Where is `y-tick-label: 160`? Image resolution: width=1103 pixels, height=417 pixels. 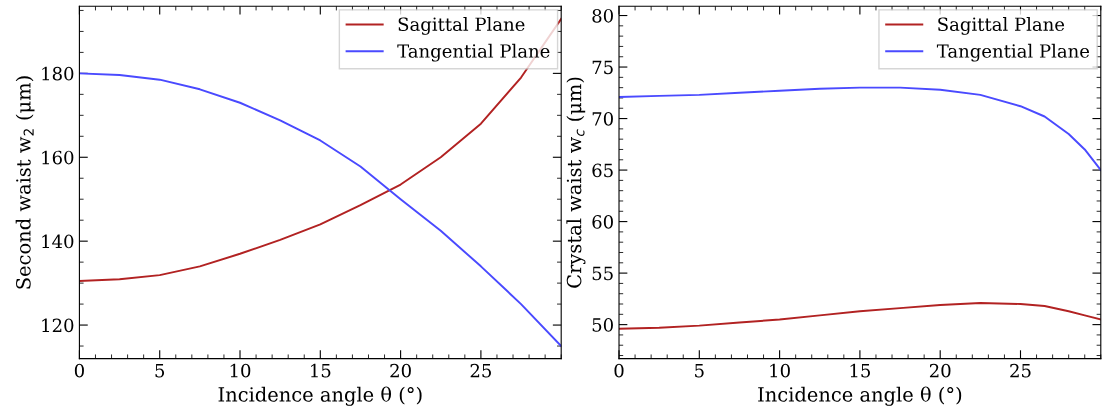 y-tick-label: 160 is located at coordinates (58, 157).